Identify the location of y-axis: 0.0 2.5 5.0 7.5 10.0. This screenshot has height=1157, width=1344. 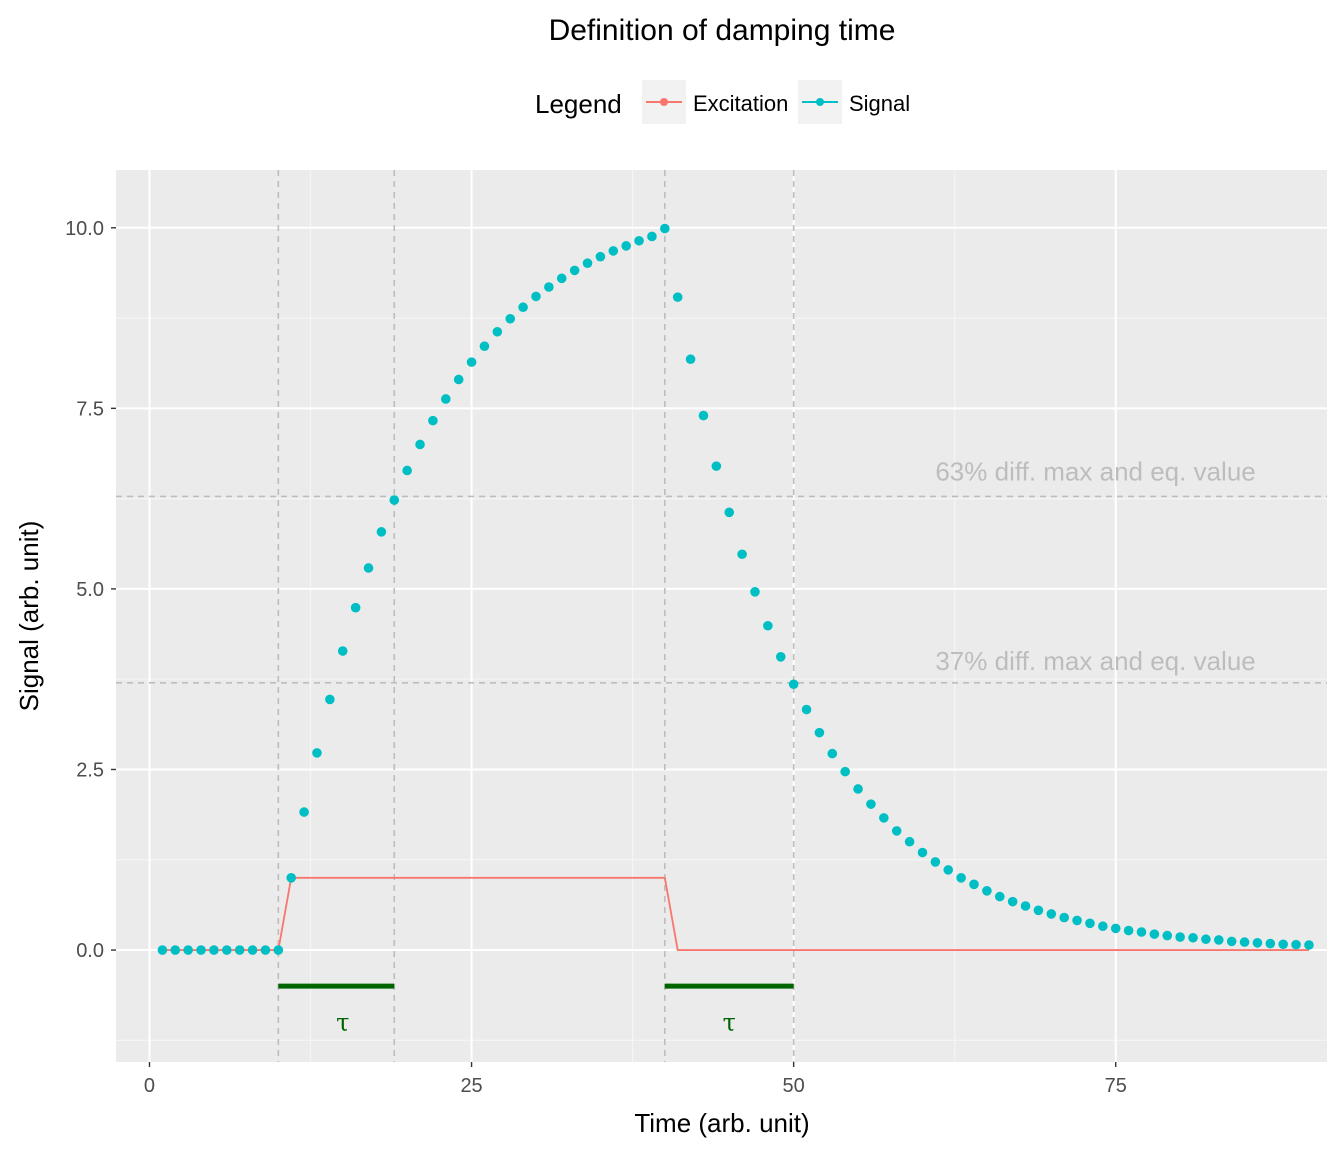
(90, 590).